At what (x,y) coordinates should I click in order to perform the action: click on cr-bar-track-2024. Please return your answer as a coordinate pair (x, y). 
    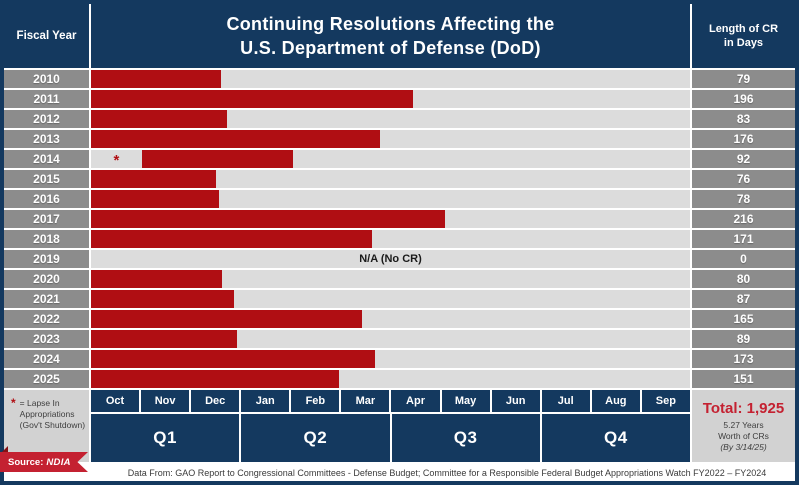
    Looking at the image, I should click on (390, 359).